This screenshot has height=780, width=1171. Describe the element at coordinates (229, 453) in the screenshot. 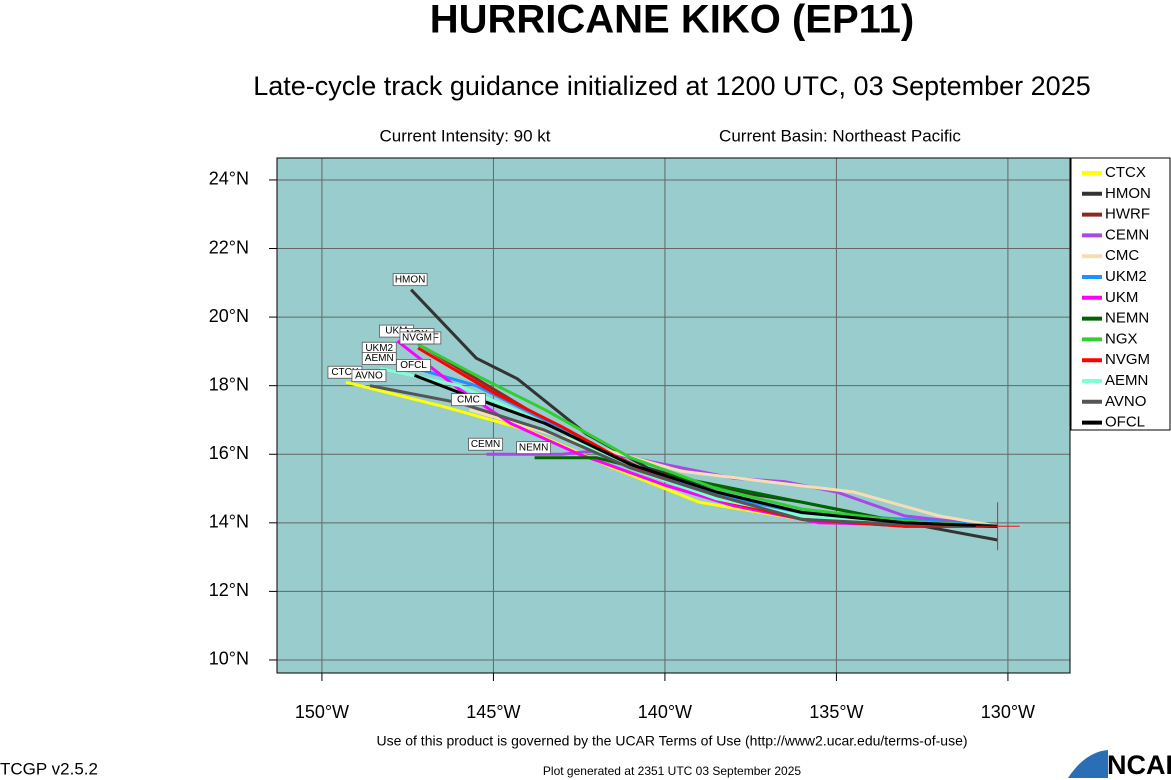

I see `y-tick-label: 16°N` at that location.